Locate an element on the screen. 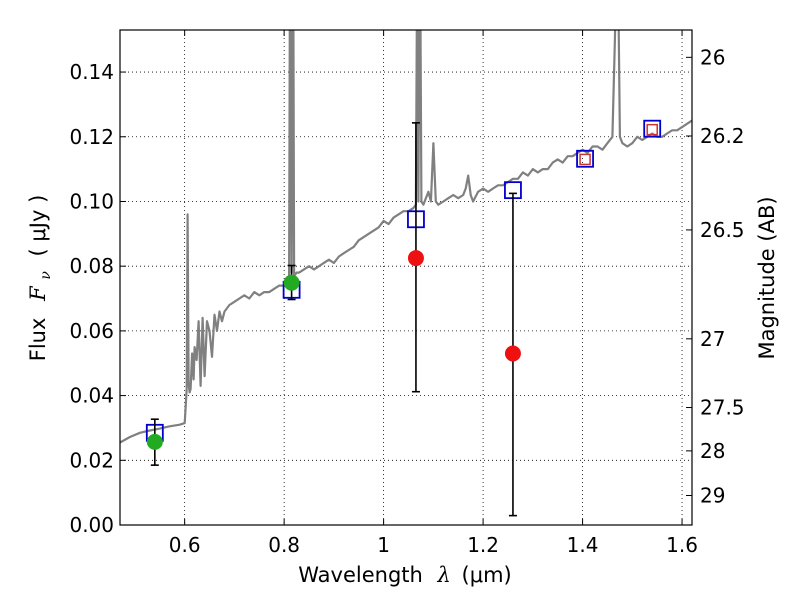  x-tick-label: 0.6 is located at coordinates (185, 545).